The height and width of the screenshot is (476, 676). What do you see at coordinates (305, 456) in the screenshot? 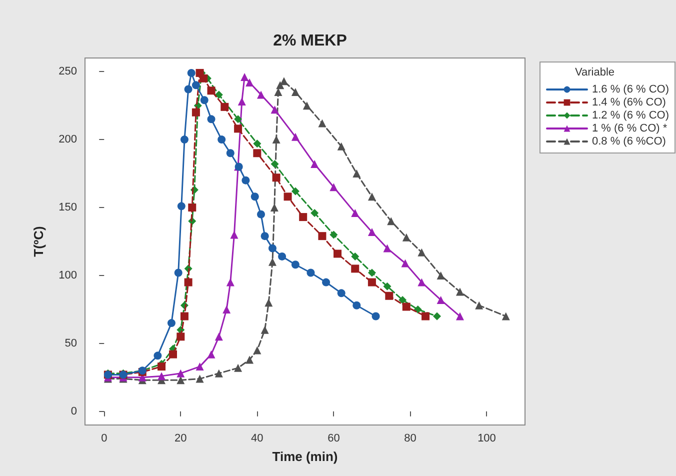
I see `x-axis-title: Time (min)` at bounding box center [305, 456].